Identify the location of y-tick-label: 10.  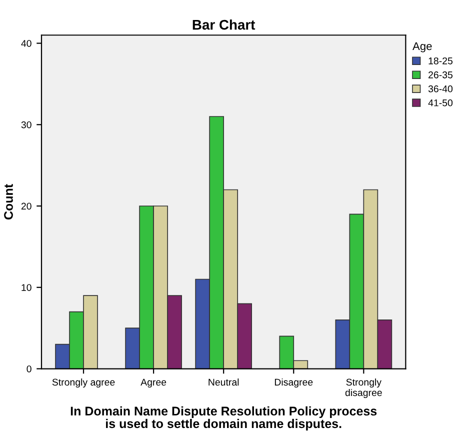
(27, 288).